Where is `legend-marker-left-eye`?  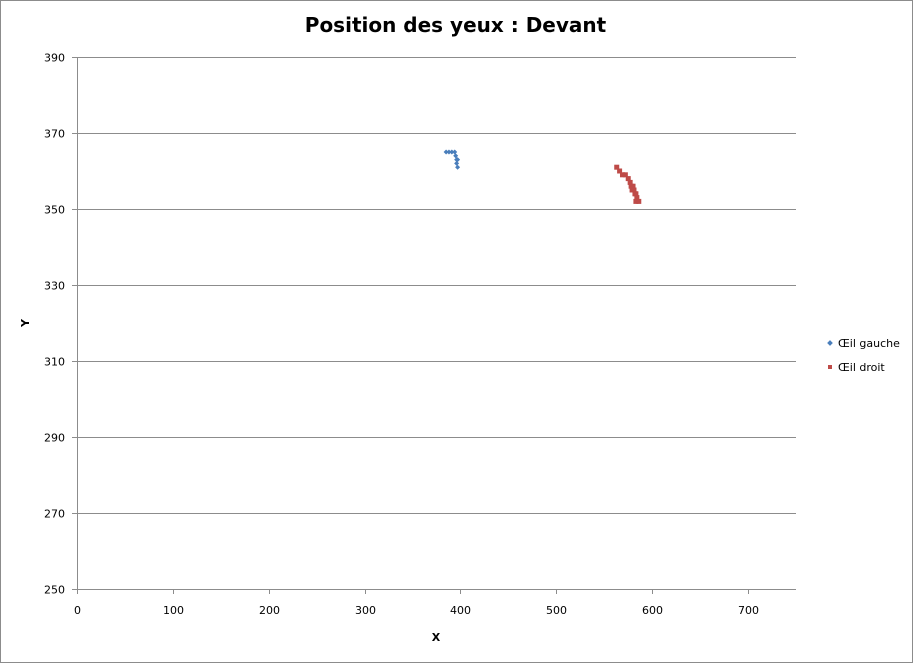 legend-marker-left-eye is located at coordinates (830, 343).